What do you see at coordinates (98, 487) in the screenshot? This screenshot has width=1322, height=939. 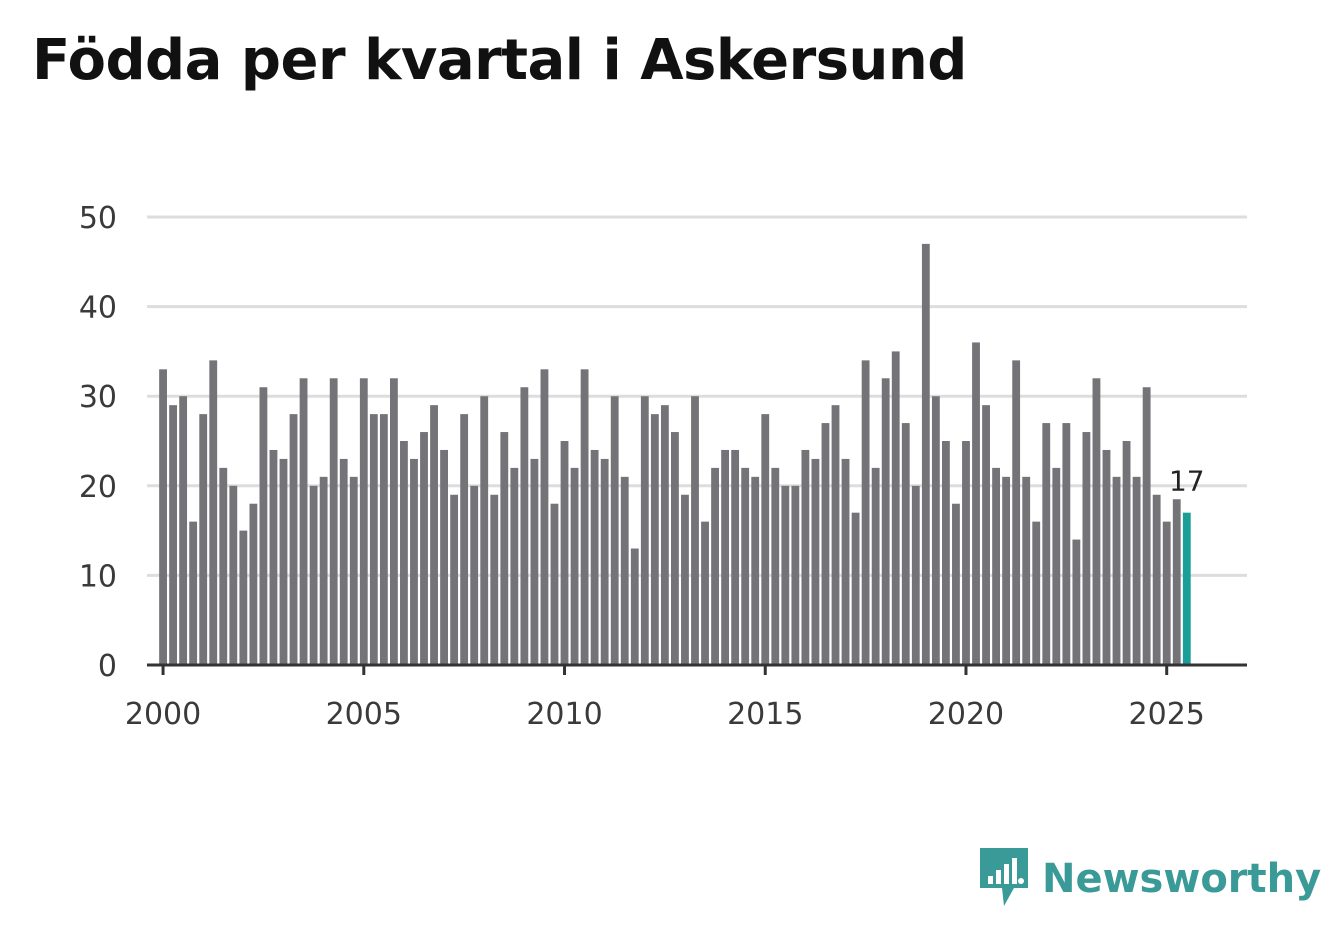 I see `y-tick-label: 20` at bounding box center [98, 487].